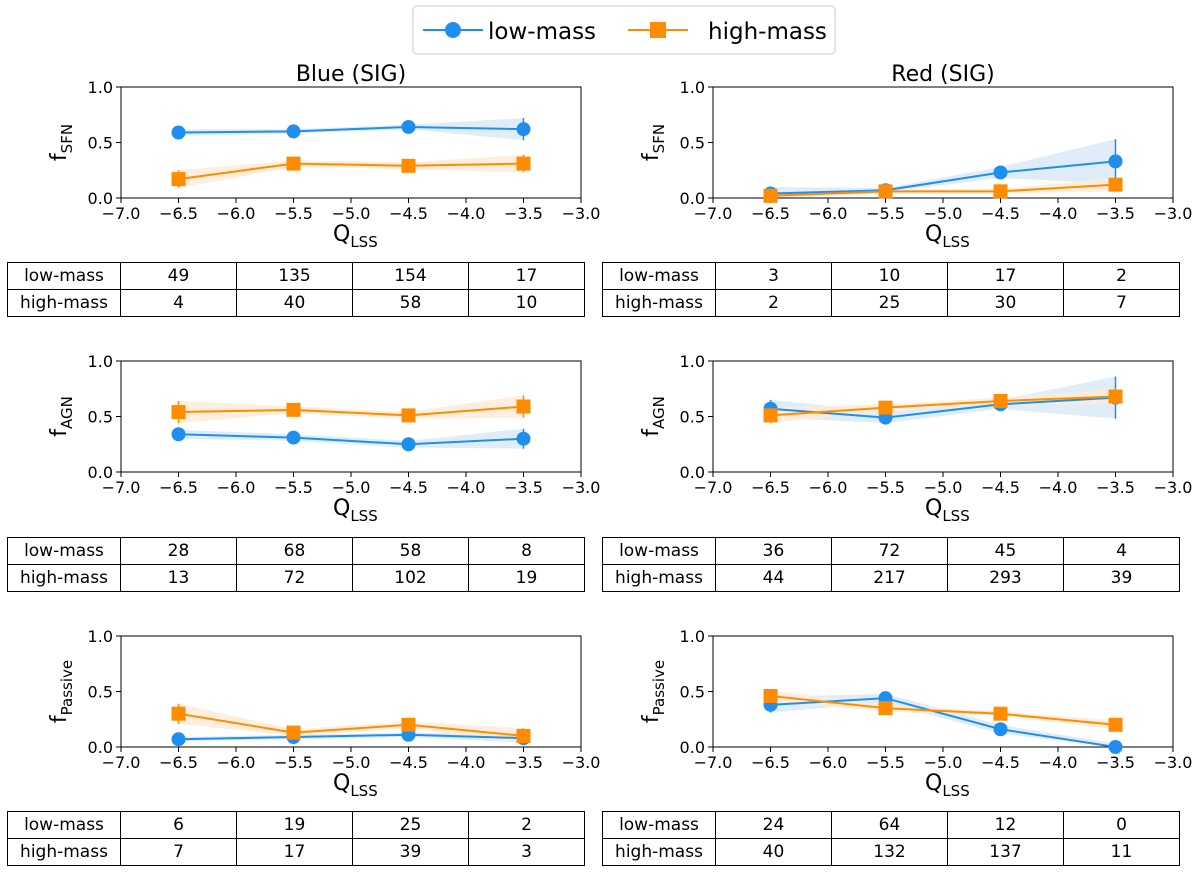 The height and width of the screenshot is (878, 1200). I want to click on table-cell: 132, so click(889, 852).